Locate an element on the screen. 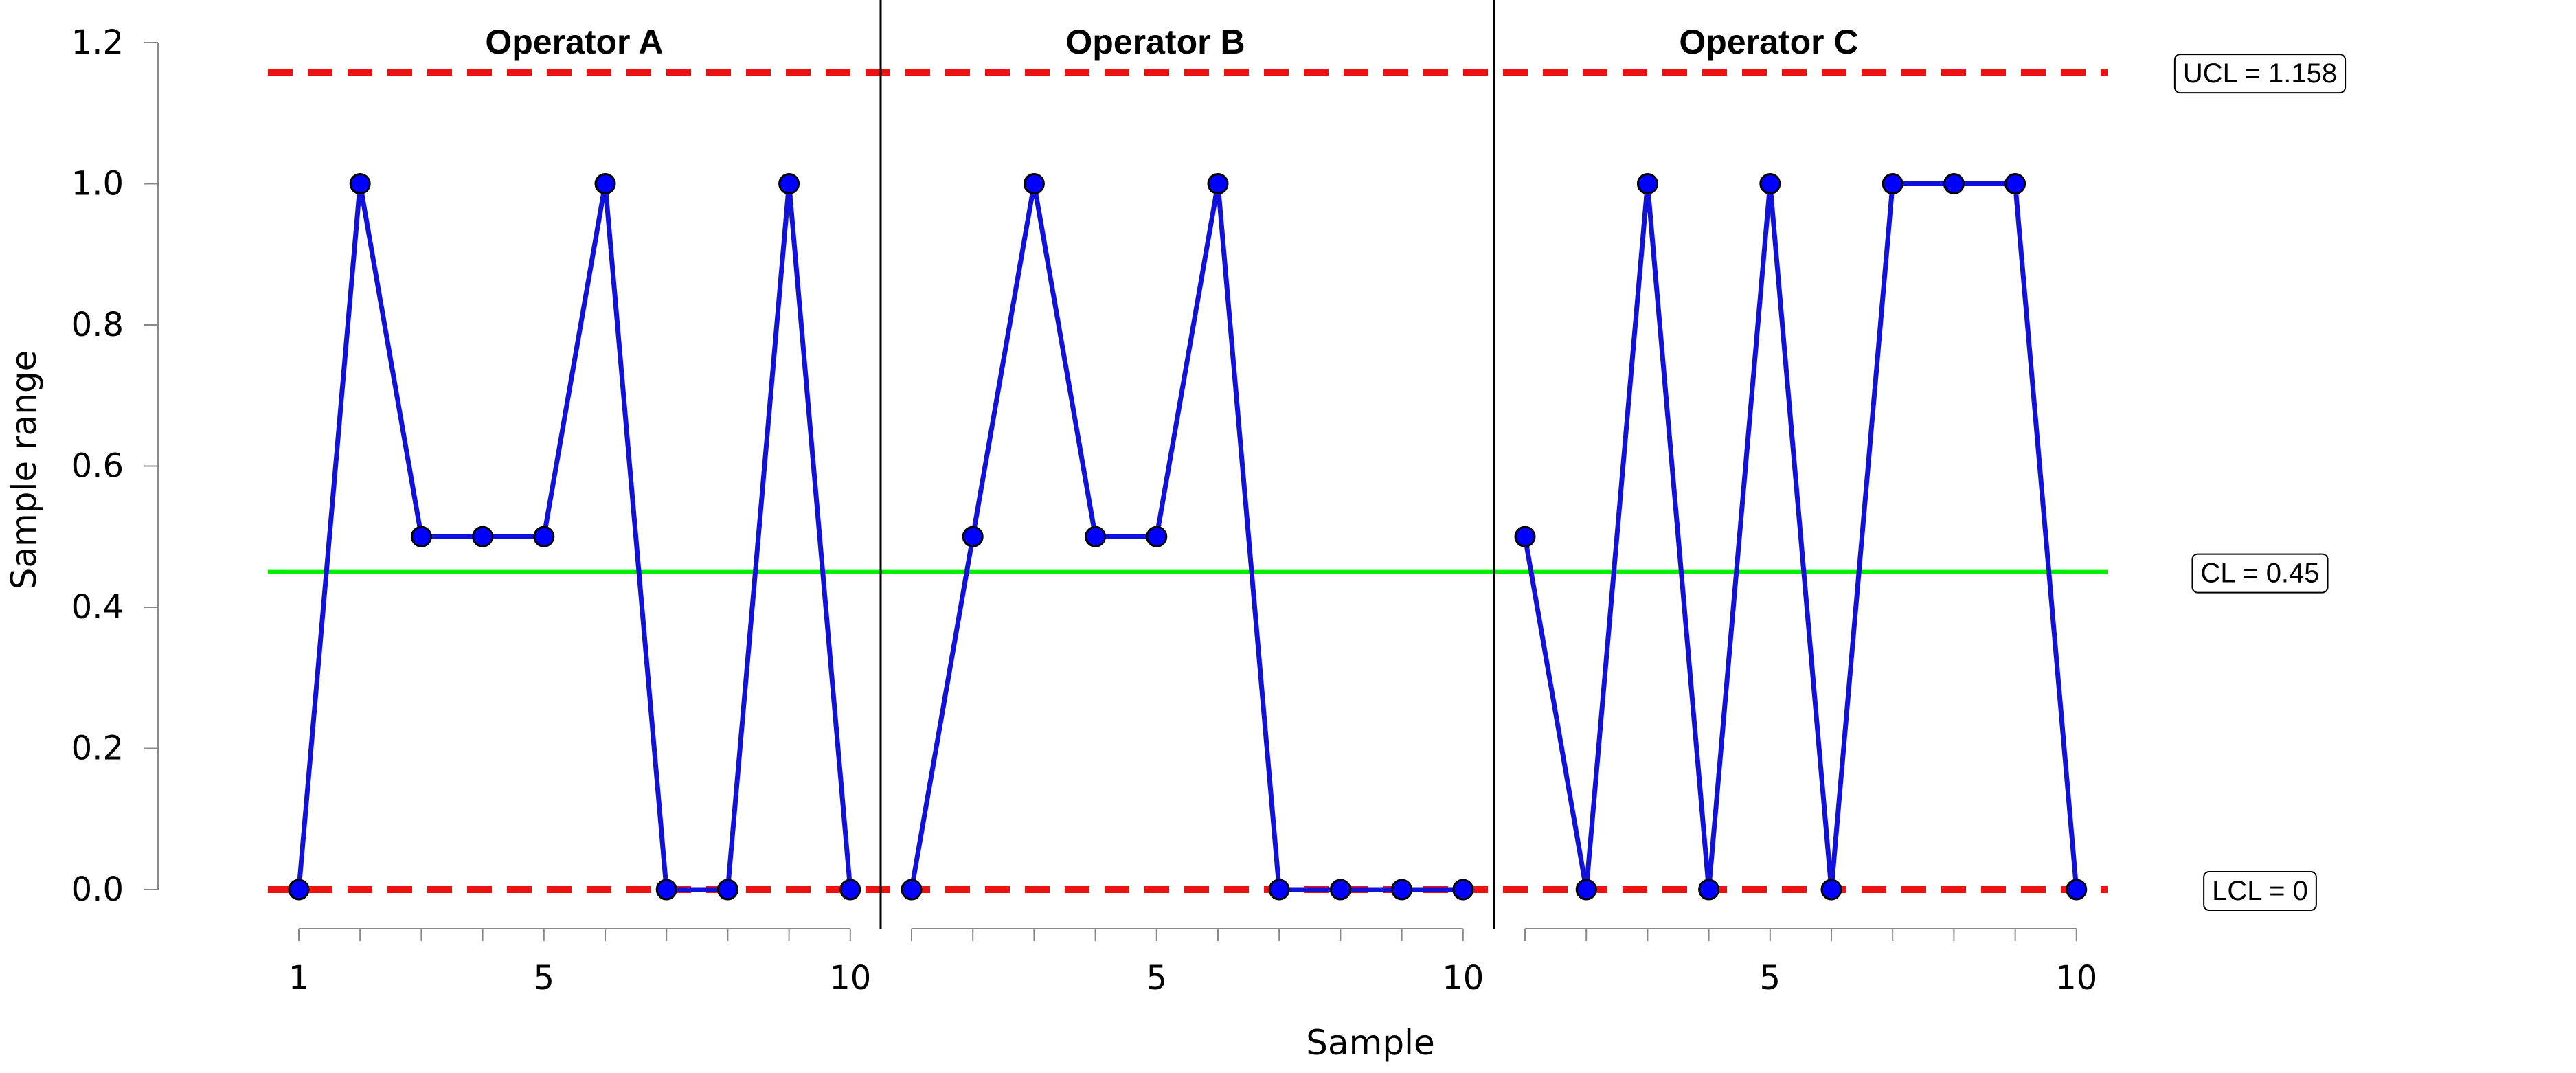 This screenshot has width=2576, height=1073. limit-labels: UCL = 1.158 CL = 0.45 LCL = 0 is located at coordinates (2260, 482).